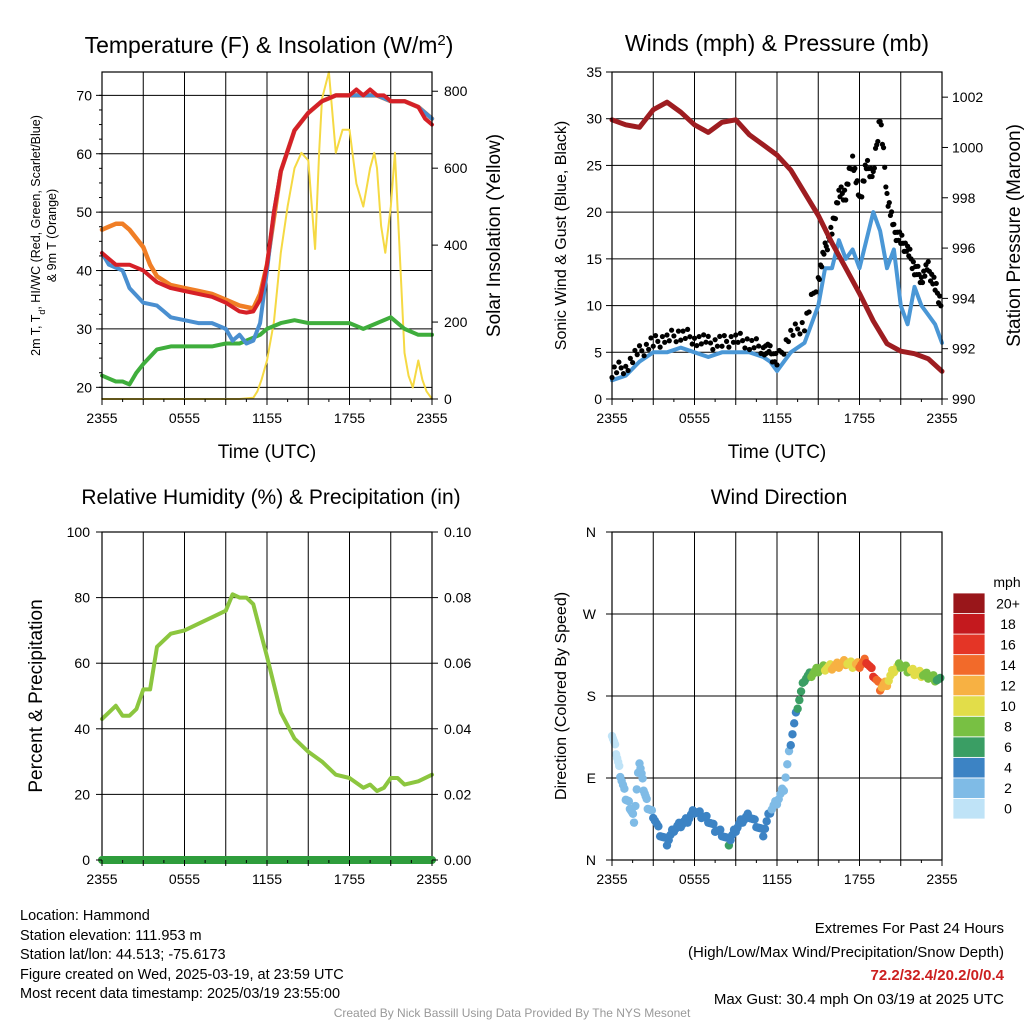 The height and width of the screenshot is (1024, 1024). What do you see at coordinates (494, 235) in the screenshot?
I see `insolation-ylabel: Solar Insolation (Yellow)` at bounding box center [494, 235].